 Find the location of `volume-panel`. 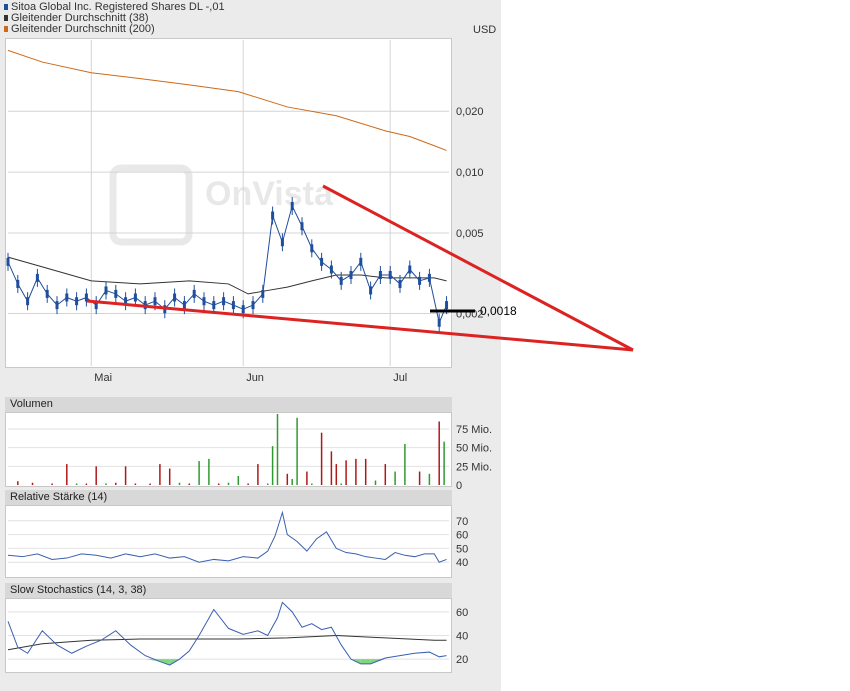

volume-panel is located at coordinates (228, 449).